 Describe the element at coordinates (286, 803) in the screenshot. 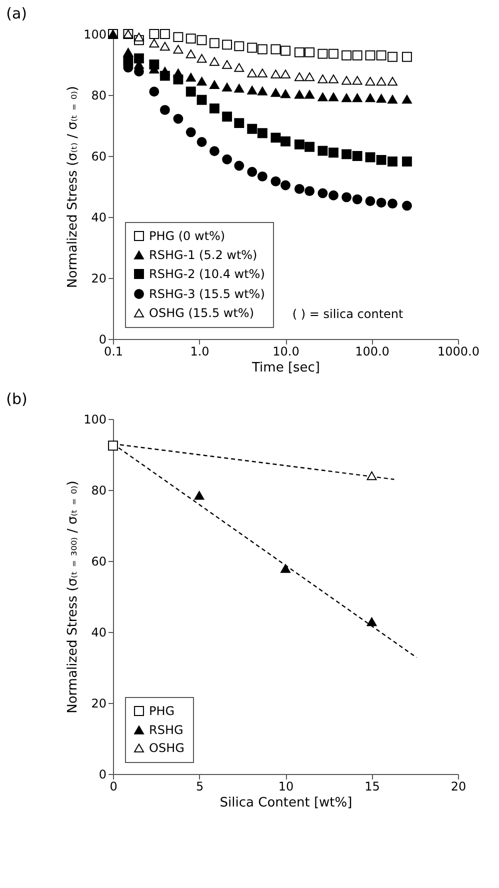

I see `x-axis-title: Silica Content [wt%]` at that location.